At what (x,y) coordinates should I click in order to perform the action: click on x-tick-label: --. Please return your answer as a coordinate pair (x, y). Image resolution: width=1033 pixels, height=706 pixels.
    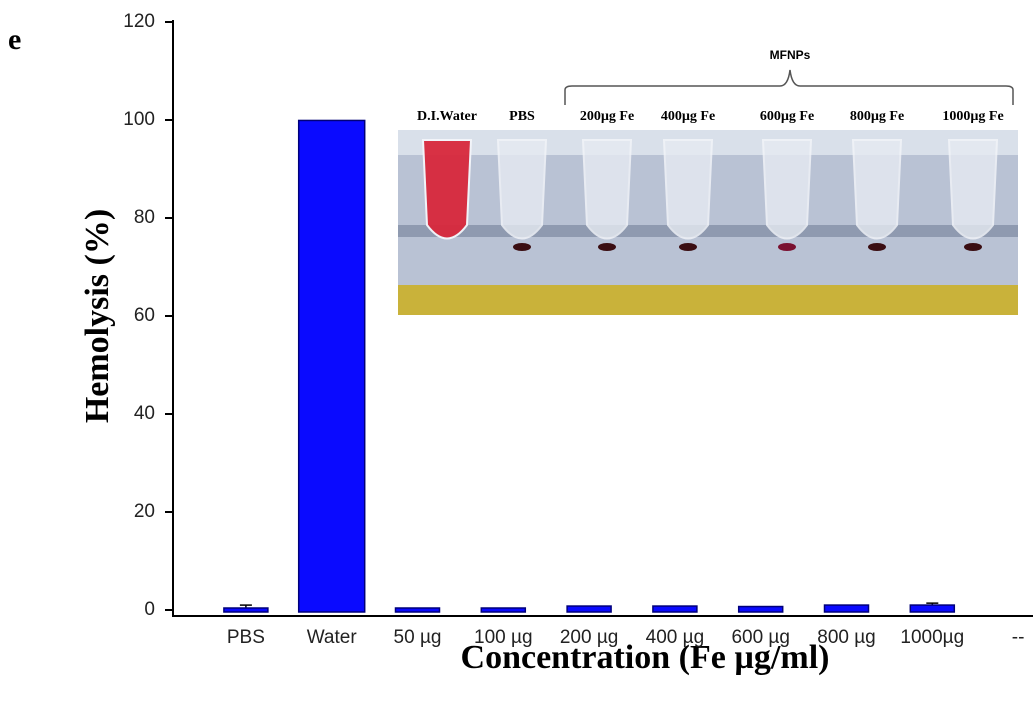
    Looking at the image, I should click on (1018, 637).